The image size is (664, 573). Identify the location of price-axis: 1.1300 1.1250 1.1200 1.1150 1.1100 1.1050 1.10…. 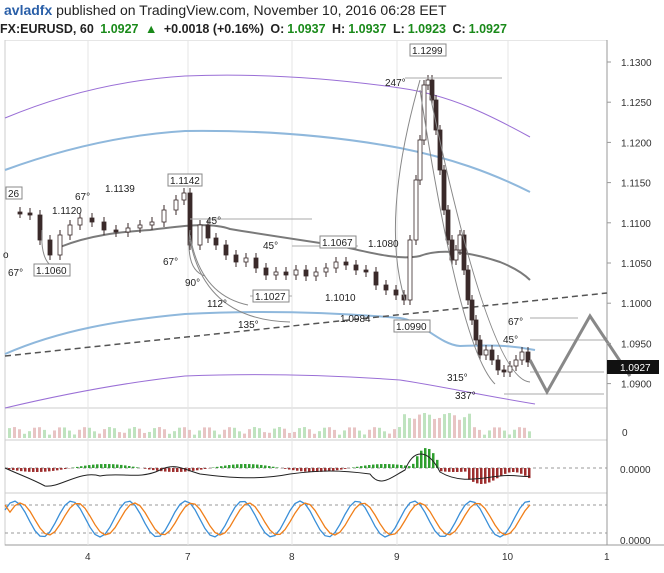
(629, 224).